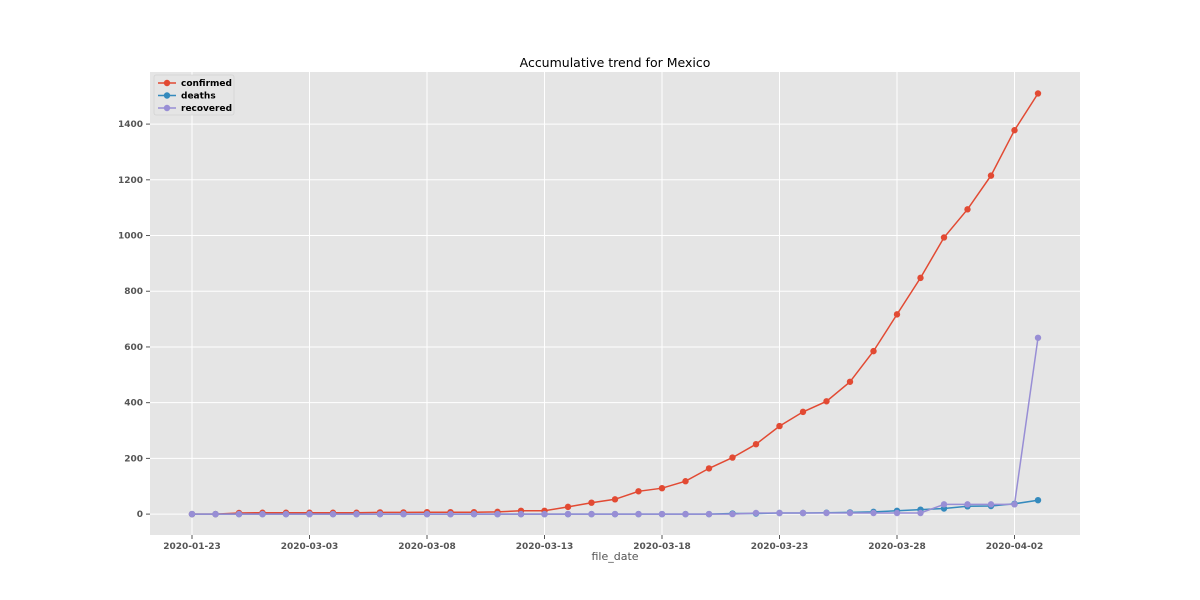 Image resolution: width=1200 pixels, height=600 pixels. What do you see at coordinates (198, 97) in the screenshot?
I see `legend-label-deaths: deaths` at bounding box center [198, 97].